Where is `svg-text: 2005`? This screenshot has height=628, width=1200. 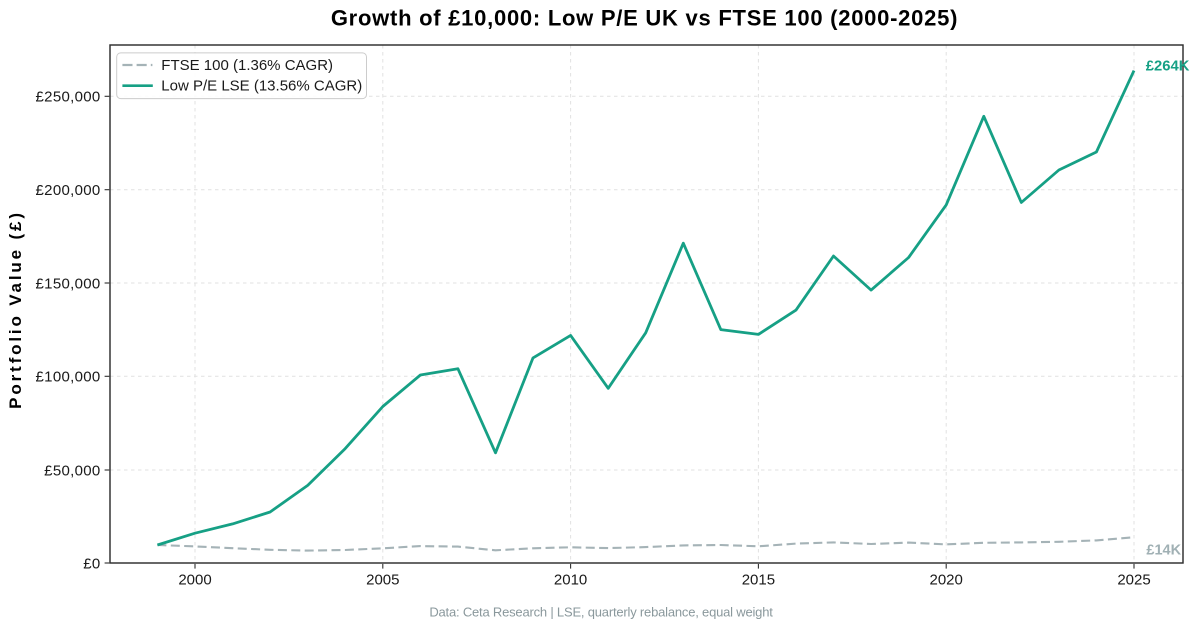 svg-text: 2005 is located at coordinates (382, 580).